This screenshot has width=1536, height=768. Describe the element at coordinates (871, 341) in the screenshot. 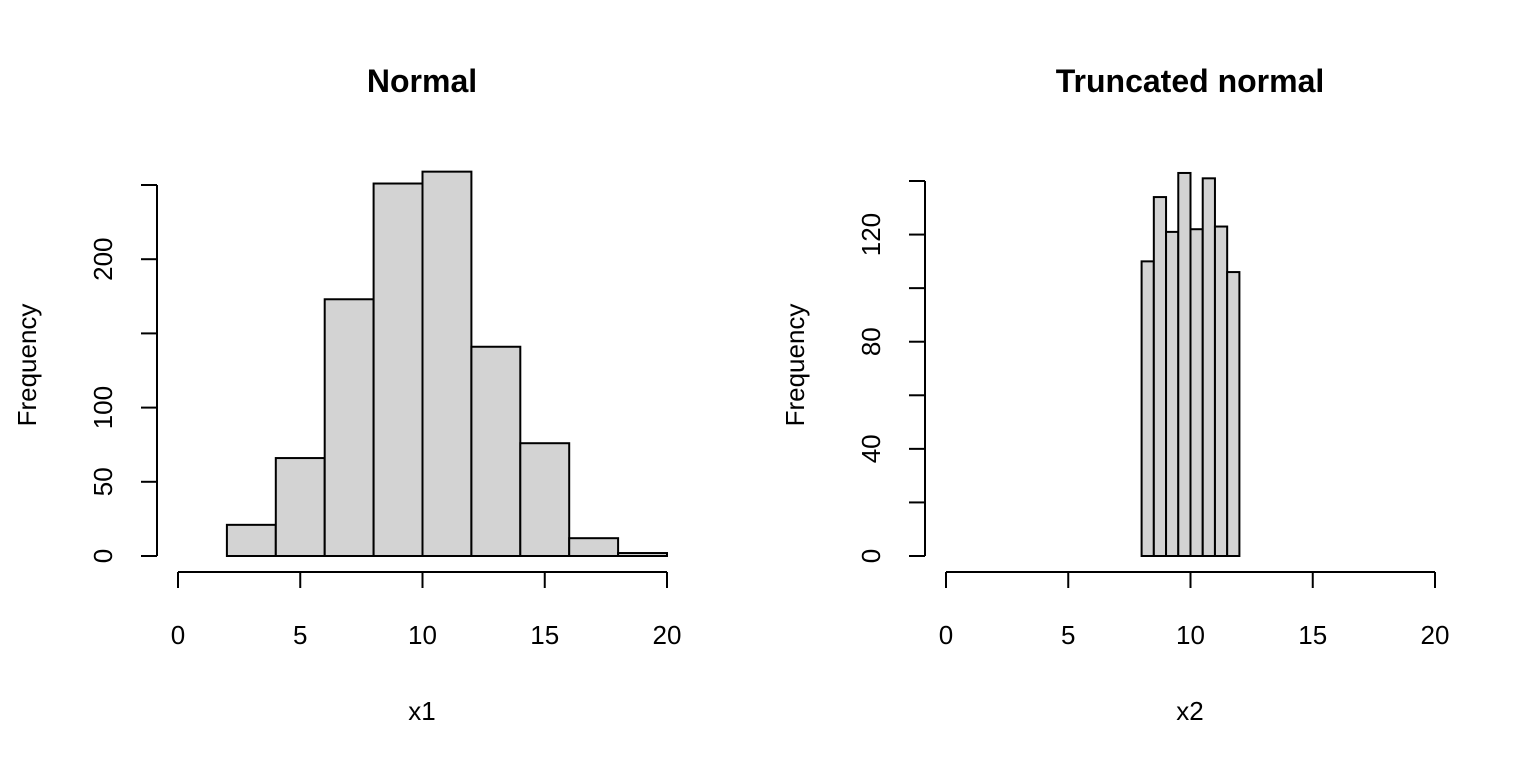

I see `y-tick-label: 80` at that location.